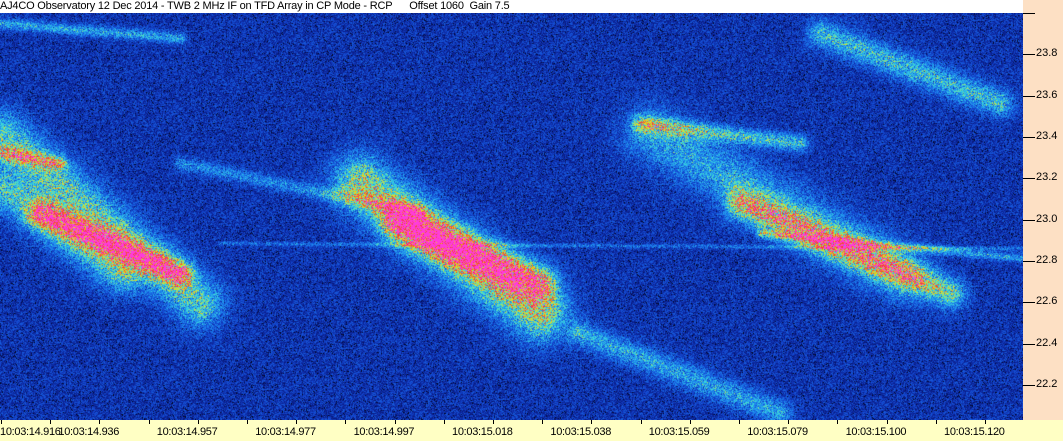 This screenshot has height=441, width=1063. What do you see at coordinates (1047, 342) in the screenshot?
I see `y-tick-label: 22.4` at bounding box center [1047, 342].